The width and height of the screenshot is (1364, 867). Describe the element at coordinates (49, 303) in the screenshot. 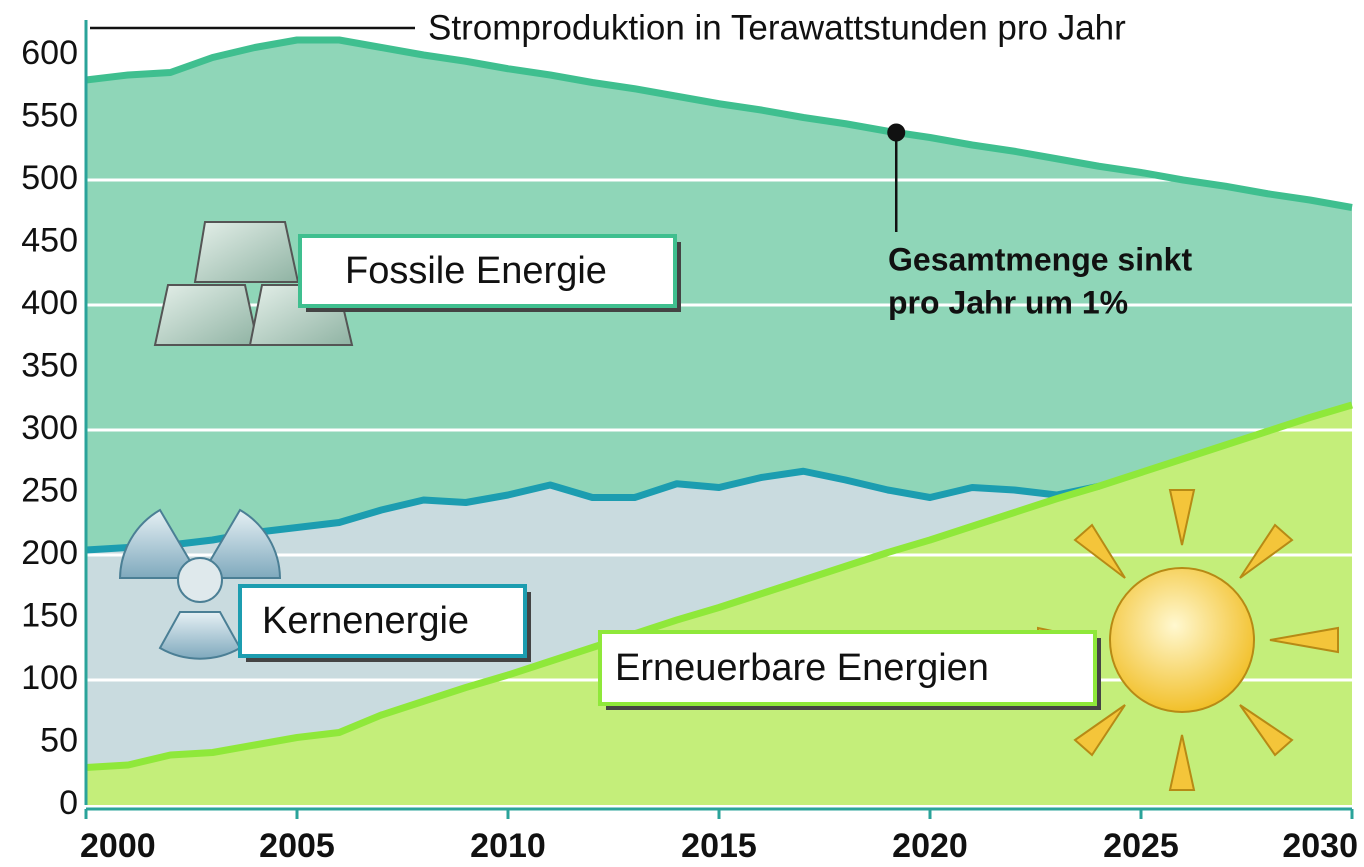

I see `y-tick-label: 400` at that location.